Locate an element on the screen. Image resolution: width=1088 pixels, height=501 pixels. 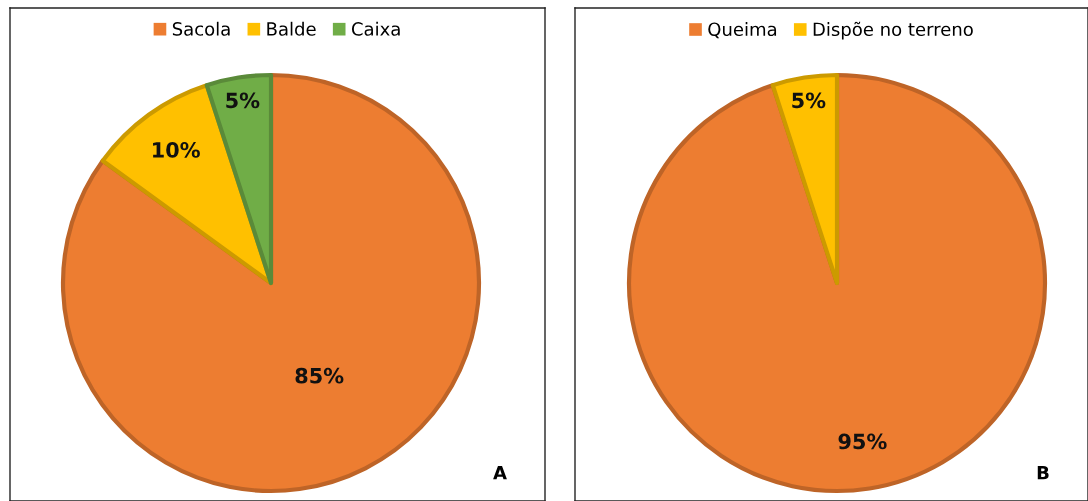
legend-label: Balde is located at coordinates (291, 28).